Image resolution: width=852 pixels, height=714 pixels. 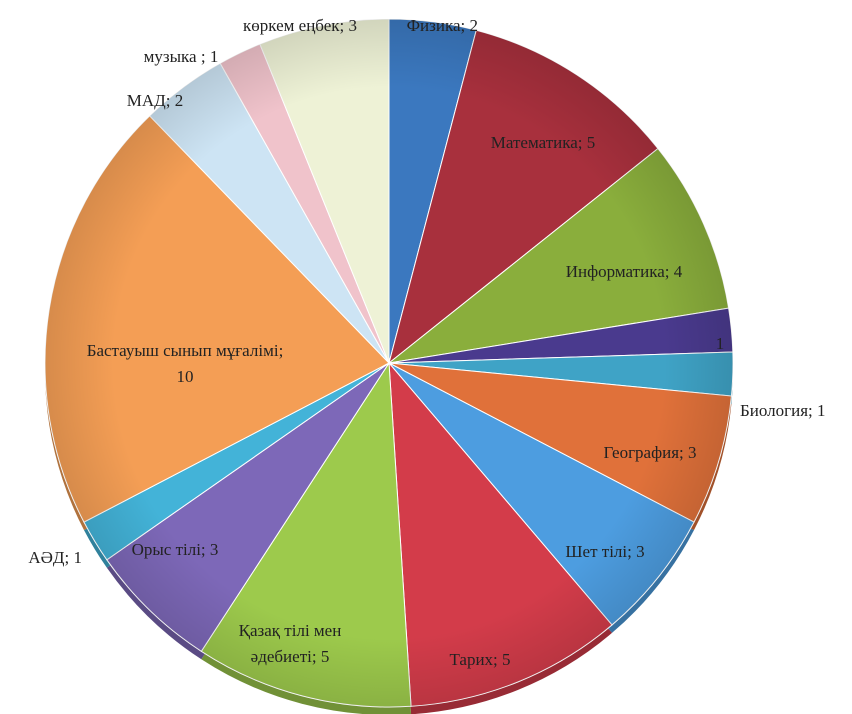 What do you see at coordinates (604, 551) in the screenshot?
I see `slice-label-шет-тілі-3: Шет тілі; 3` at bounding box center [604, 551].